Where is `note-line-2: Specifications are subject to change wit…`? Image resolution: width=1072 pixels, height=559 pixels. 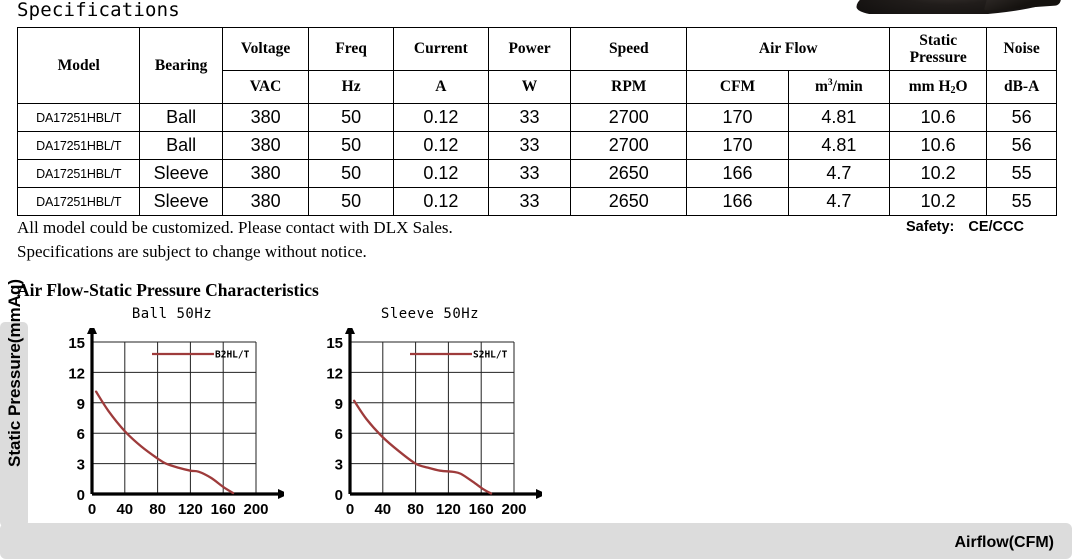
note-line-2: Specifications are subject to change wit… is located at coordinates (192, 252).